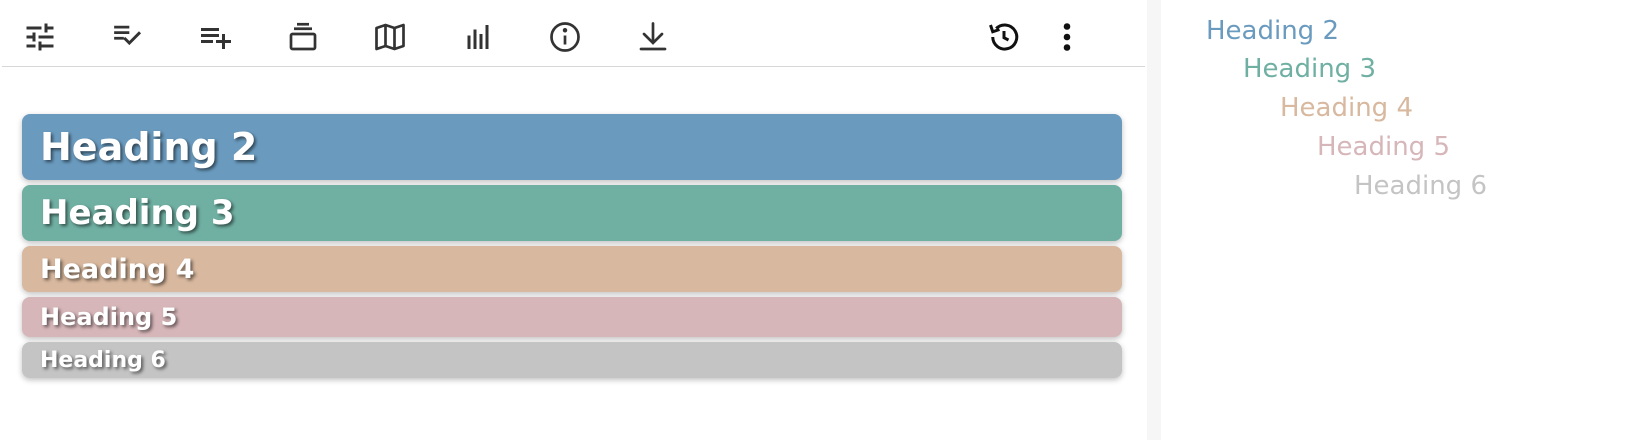 This screenshot has height=440, width=1645. I want to click on playlist-check-icon, so click(128, 37).